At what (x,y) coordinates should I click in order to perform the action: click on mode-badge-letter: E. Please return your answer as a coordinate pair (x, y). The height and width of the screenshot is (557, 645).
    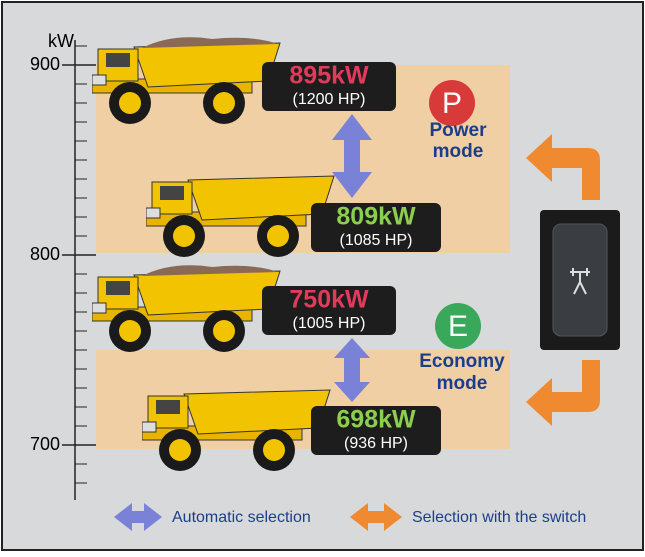
    Looking at the image, I should click on (458, 326).